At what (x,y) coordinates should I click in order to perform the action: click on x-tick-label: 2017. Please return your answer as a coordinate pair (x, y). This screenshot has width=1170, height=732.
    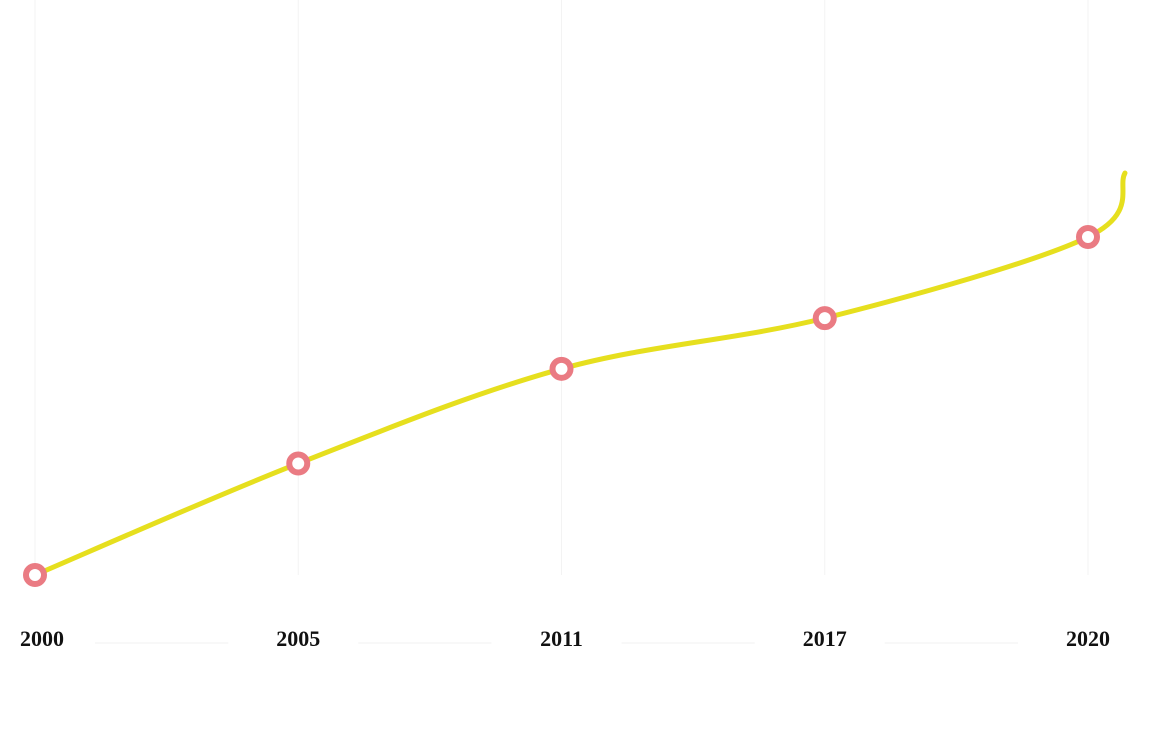
    Looking at the image, I should click on (825, 638).